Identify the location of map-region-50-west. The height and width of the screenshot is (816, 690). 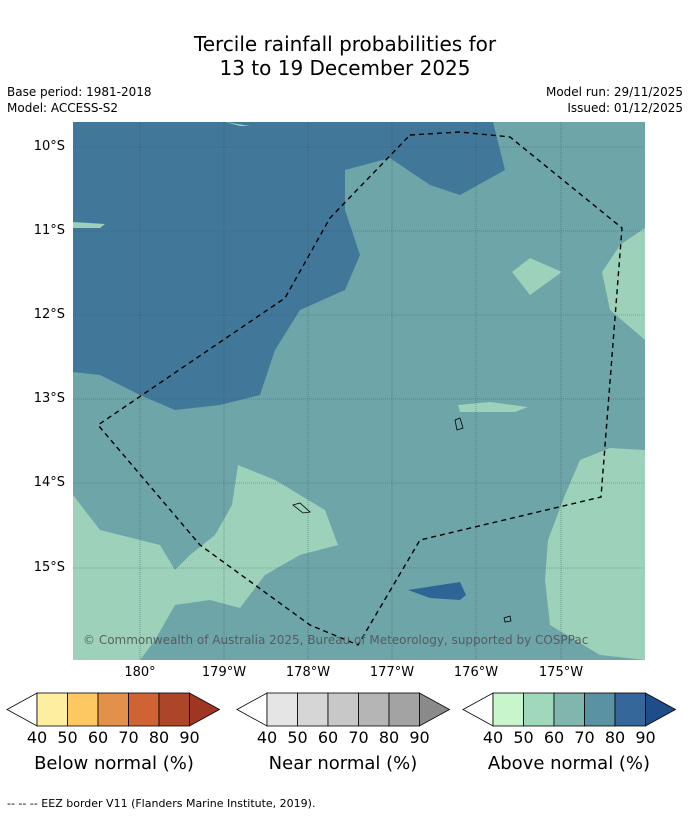
(89, 225).